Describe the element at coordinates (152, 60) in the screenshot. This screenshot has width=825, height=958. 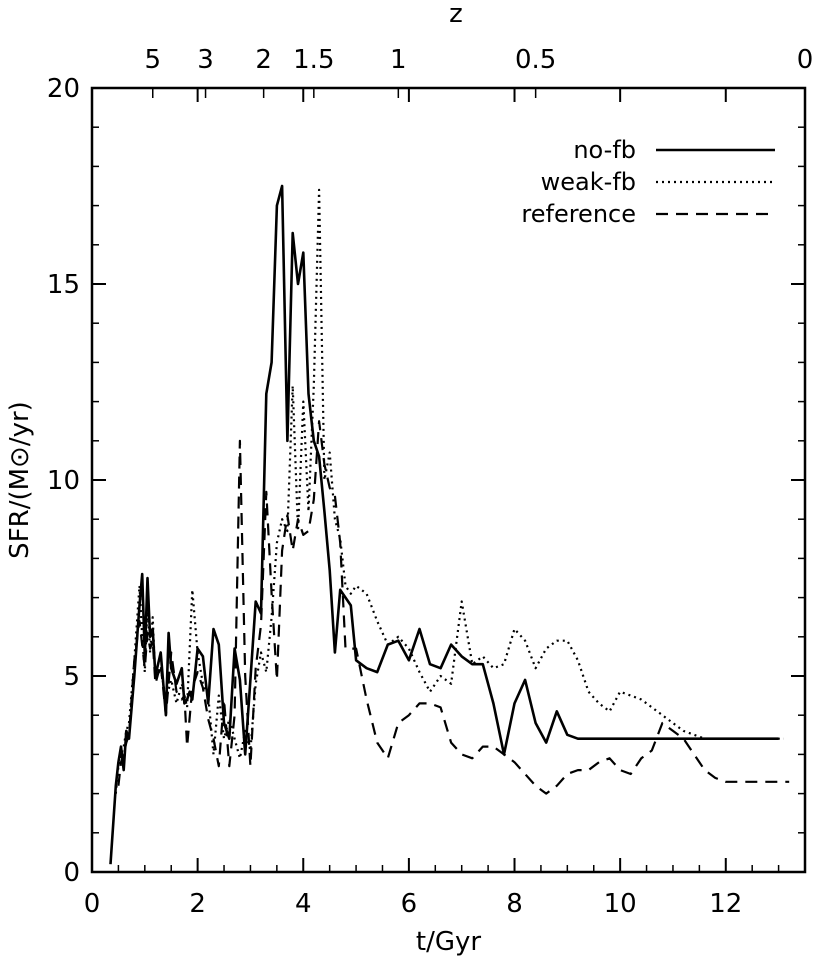
I see `z-tick-label: 5` at that location.